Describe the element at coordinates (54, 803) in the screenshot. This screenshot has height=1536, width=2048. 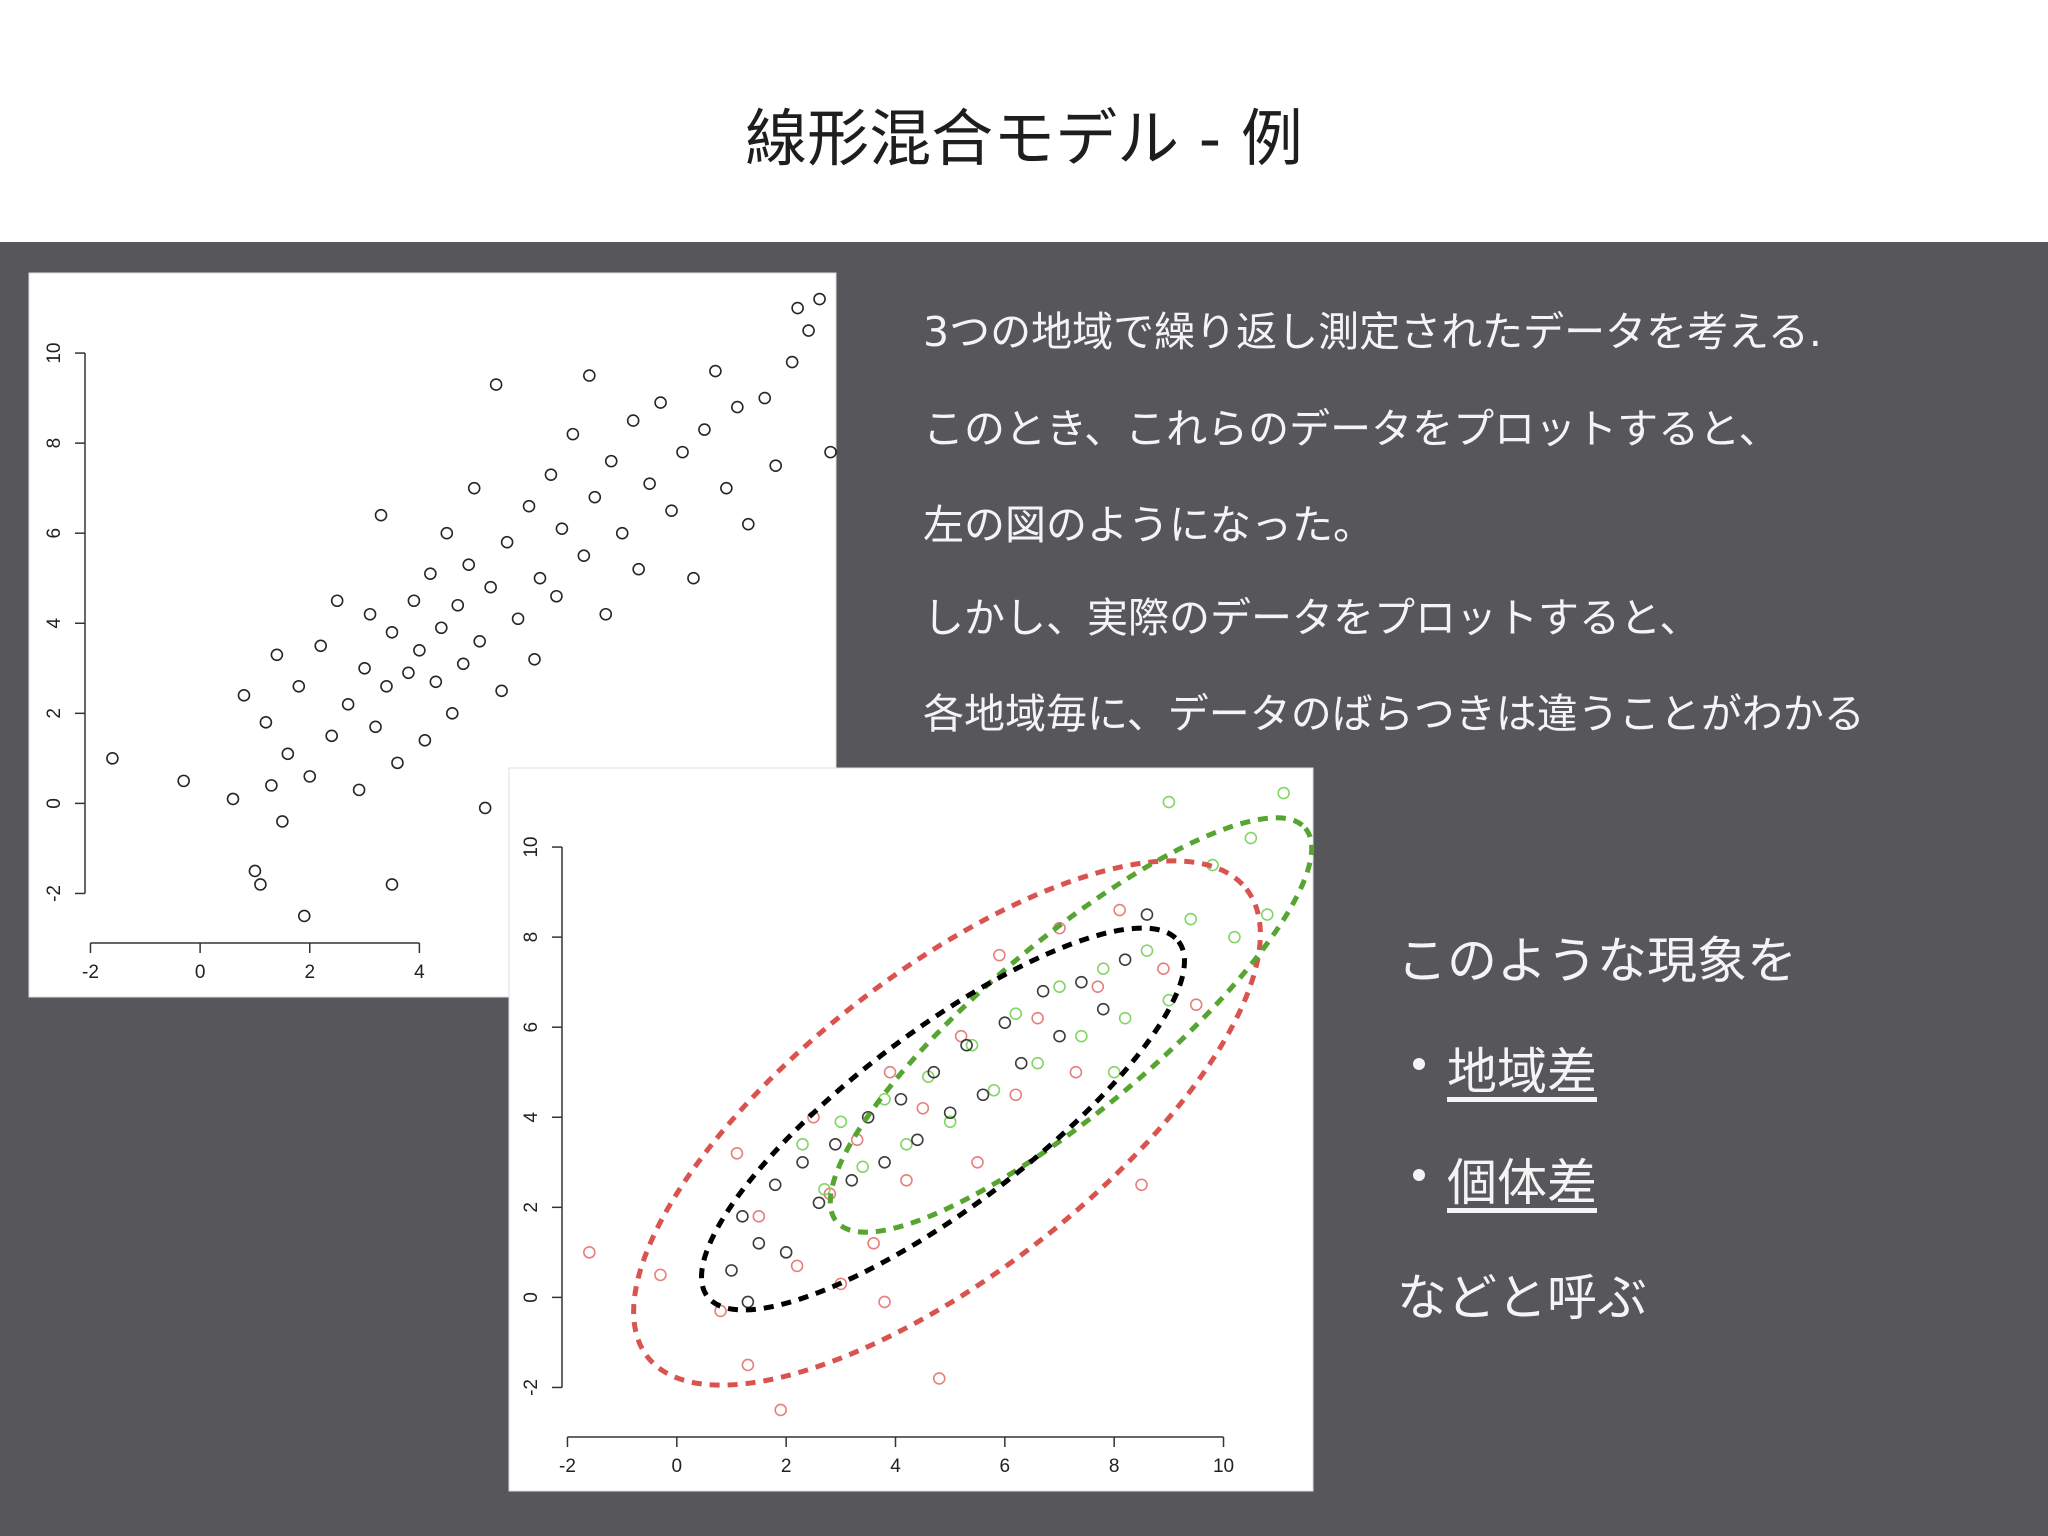
I see `y-tick-label: 0` at that location.